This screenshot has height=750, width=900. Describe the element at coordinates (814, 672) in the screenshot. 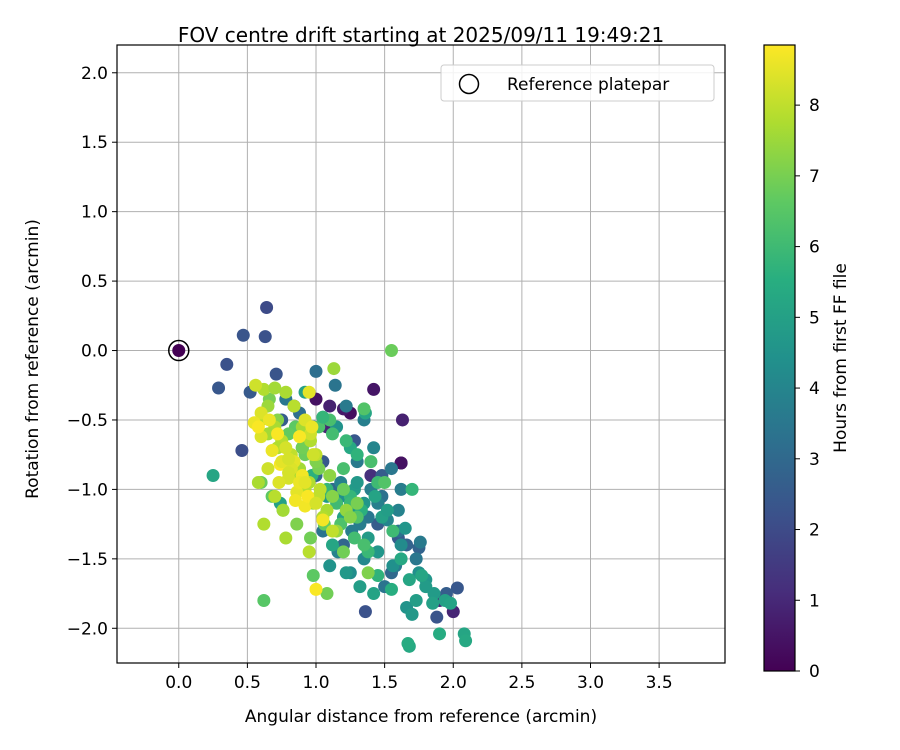

I see `colorbar-tick-label: 0` at that location.